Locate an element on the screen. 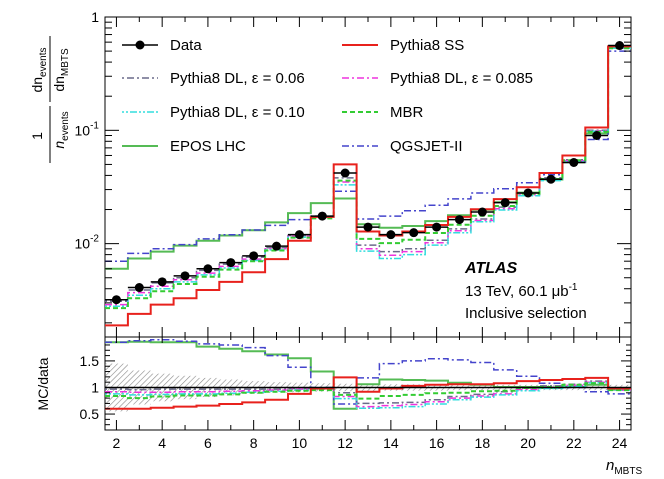  energy-lumi-label: 13 TeV, 60.1 μb-1 is located at coordinates (521, 291).